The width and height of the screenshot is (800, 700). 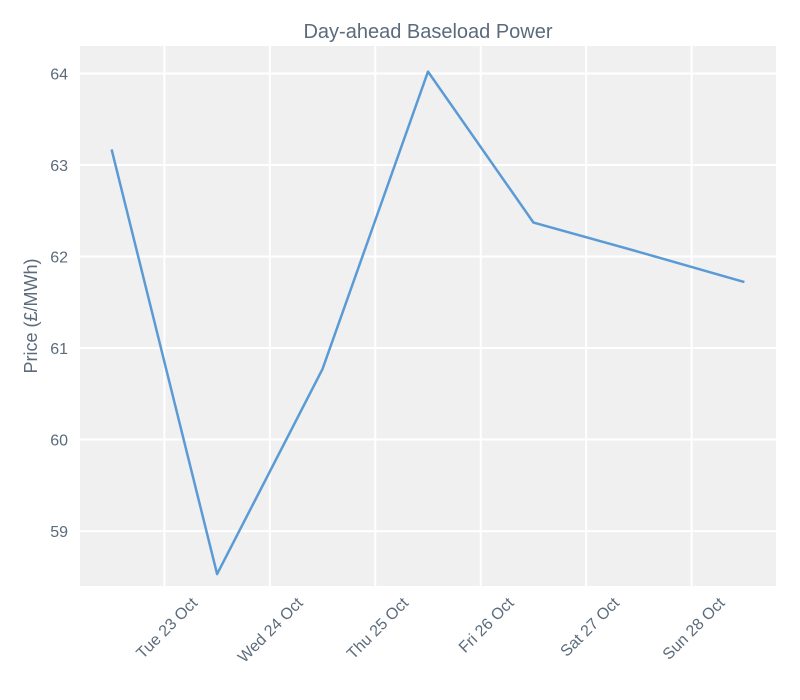 What do you see at coordinates (59, 441) in the screenshot?
I see `y-tick-label: 60` at bounding box center [59, 441].